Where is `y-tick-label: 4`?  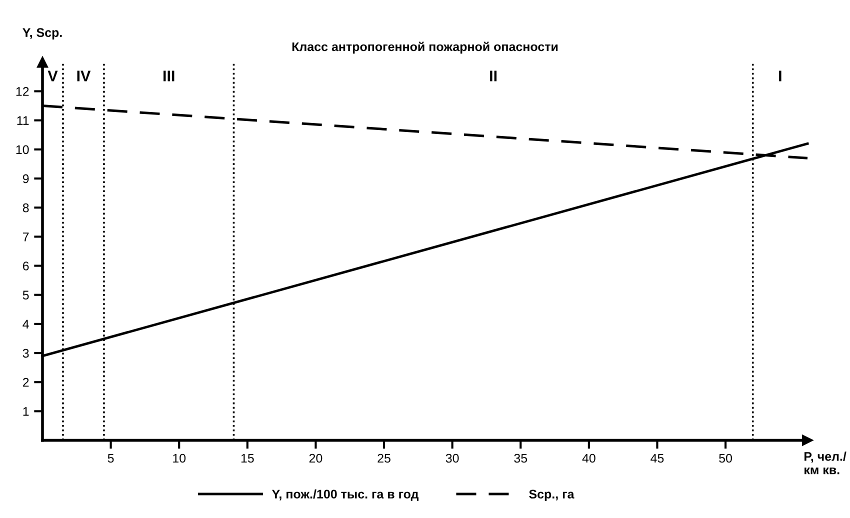
y-tick-label: 4 is located at coordinates (25, 324).